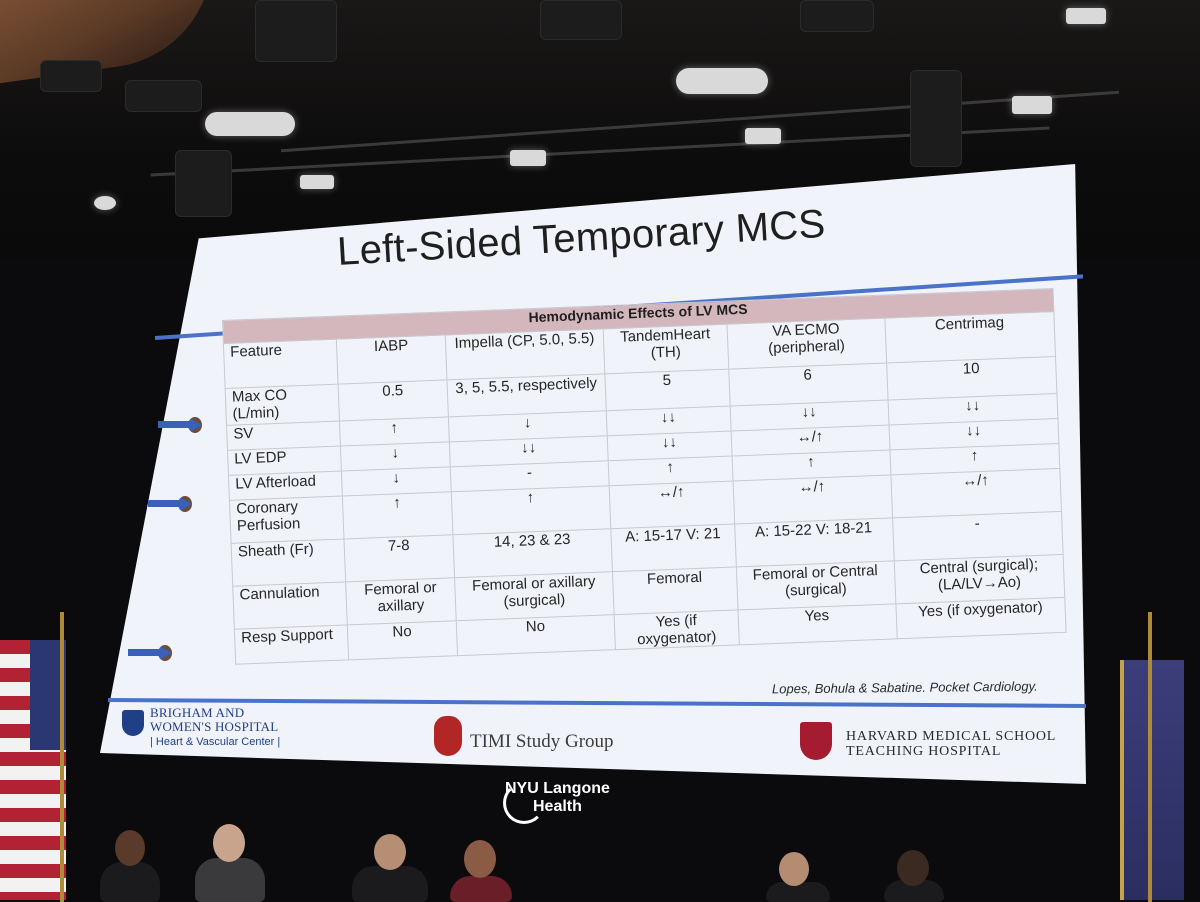  I want to click on column-header: Feature, so click(281, 364).